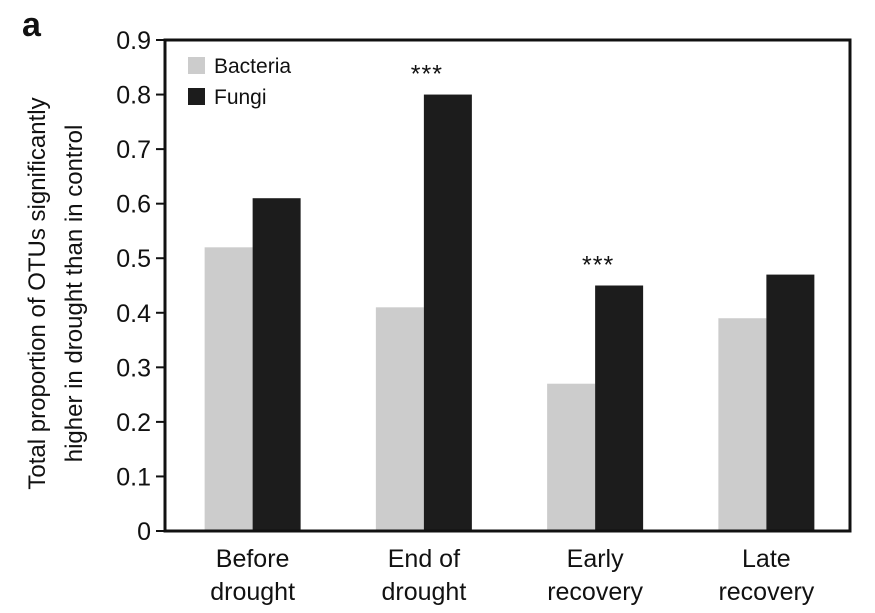 The image size is (875, 613). Describe the element at coordinates (133, 96) in the screenshot. I see `y-tick-label: 0.8` at that location.